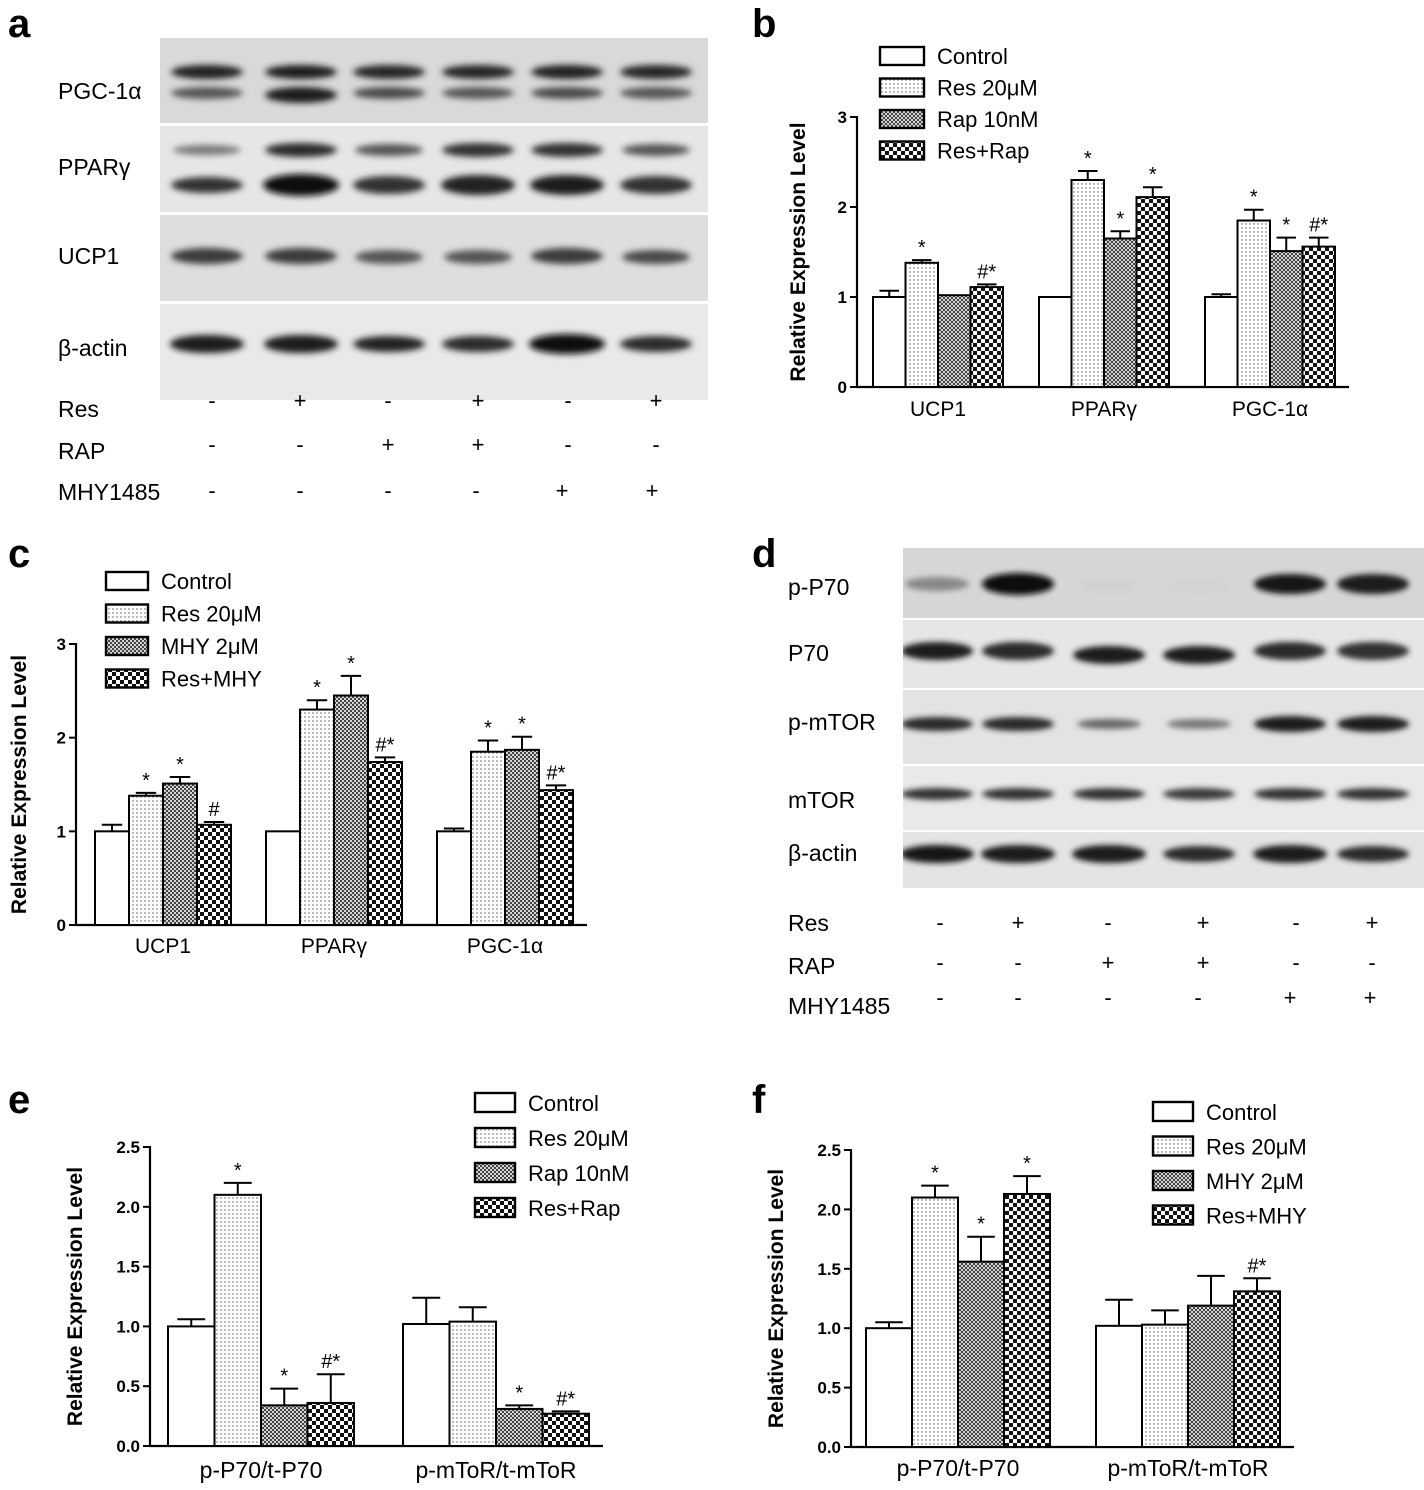 This screenshot has width=1424, height=1490. I want to click on blot-label-p-mtor: p-mTOR, so click(832, 722).